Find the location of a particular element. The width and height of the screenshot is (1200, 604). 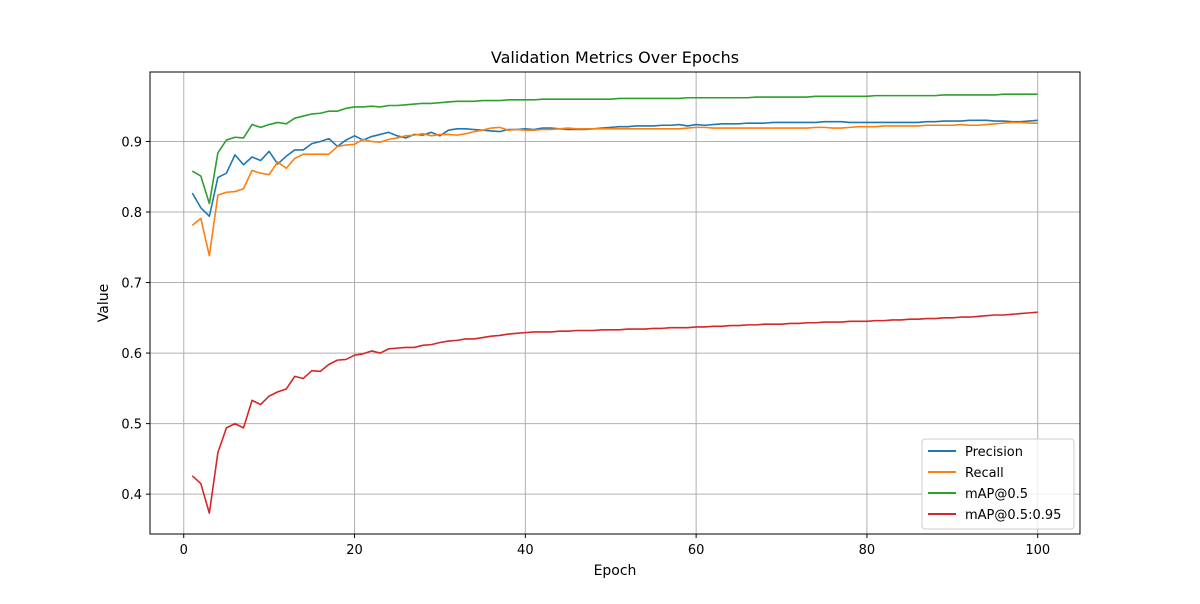

y-tick-label: 0.6 is located at coordinates (131, 354).